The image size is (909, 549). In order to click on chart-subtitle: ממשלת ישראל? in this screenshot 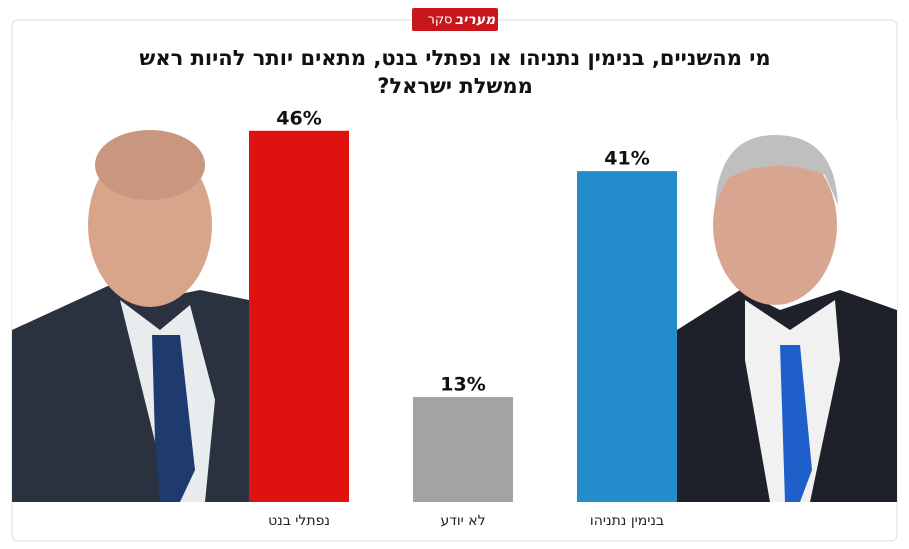, I will do `click(455, 86)`.